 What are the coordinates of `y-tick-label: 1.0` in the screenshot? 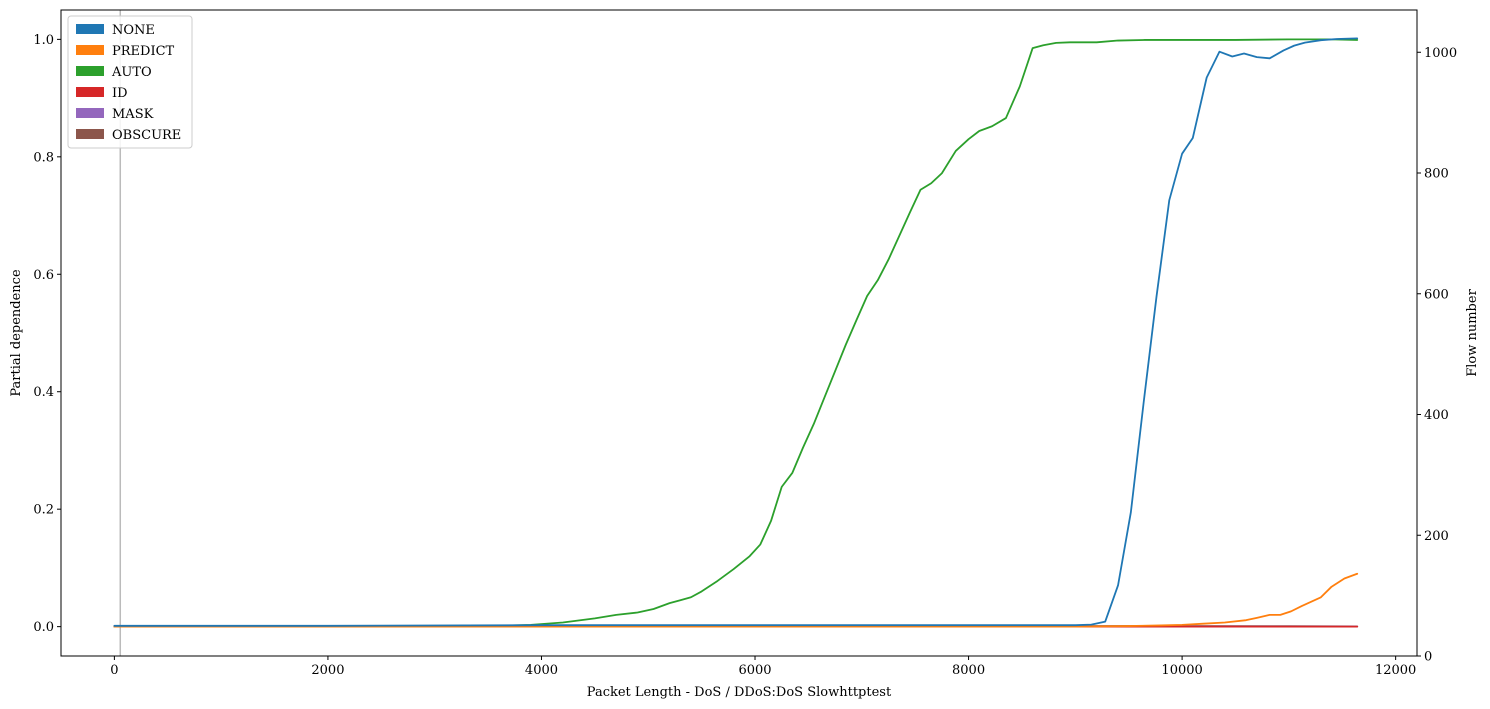 It's located at (43, 40).